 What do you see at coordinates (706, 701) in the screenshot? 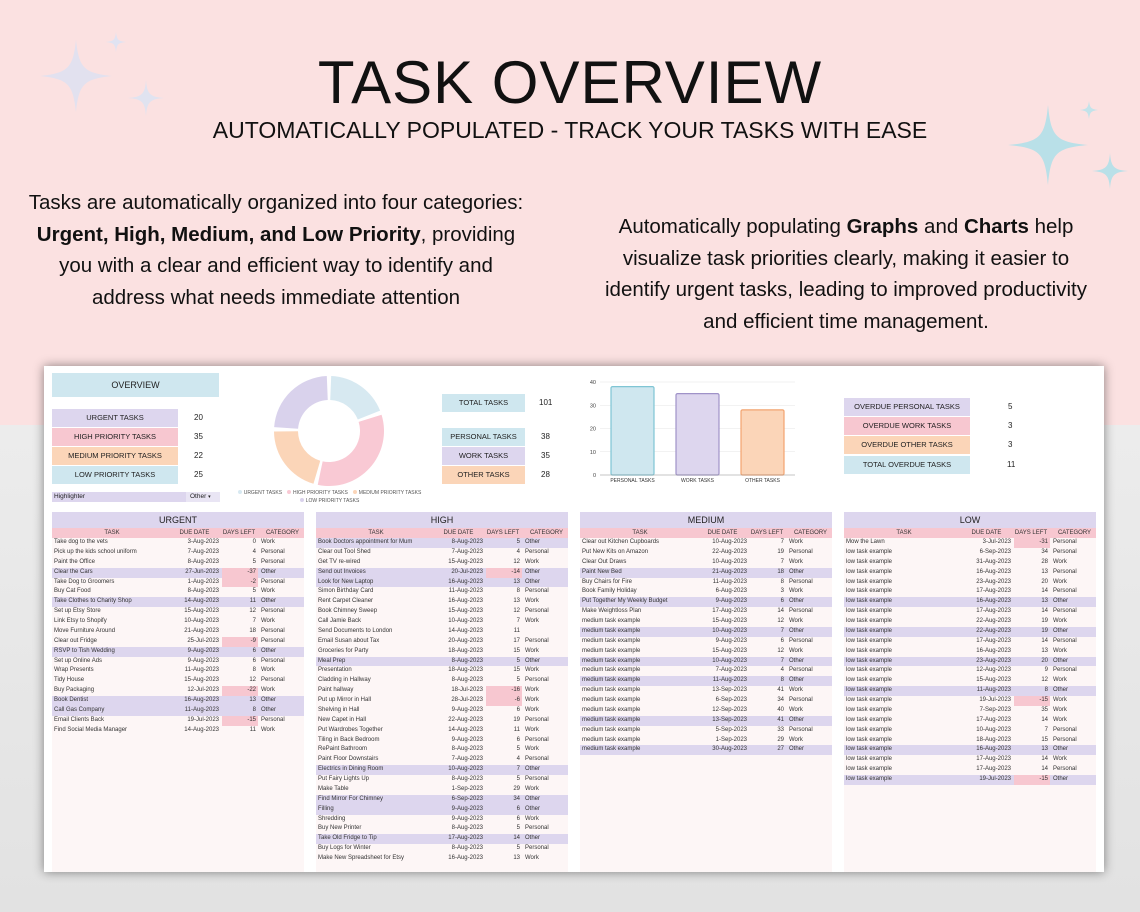
I see `table-row: medium task example 6-Sep-2023 34 Personal` at bounding box center [706, 701].